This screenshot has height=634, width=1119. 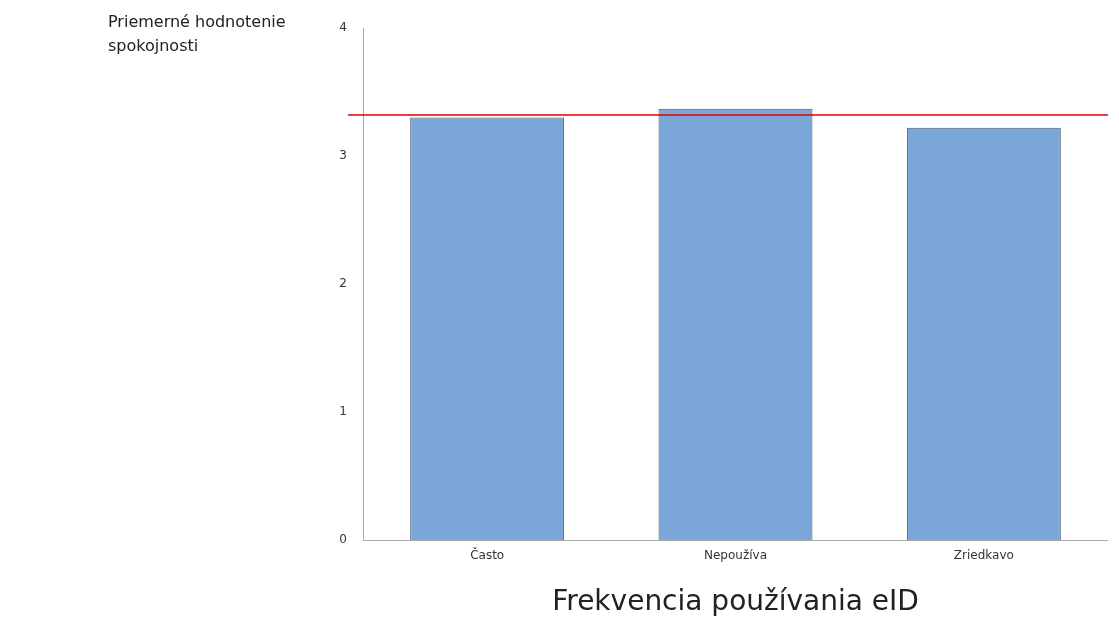 What do you see at coordinates (343, 411) in the screenshot?
I see `y-tick-label: 1` at bounding box center [343, 411].